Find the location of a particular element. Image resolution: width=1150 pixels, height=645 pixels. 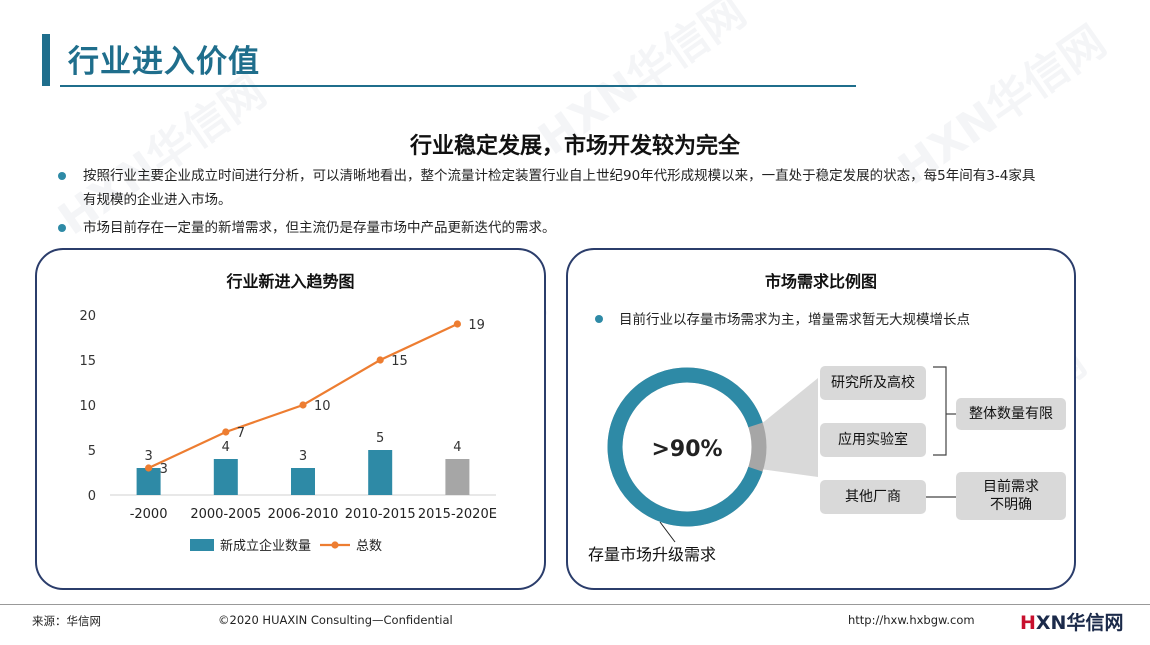

result-box-unclear: 目前需求 不明确 is located at coordinates (1011, 496).